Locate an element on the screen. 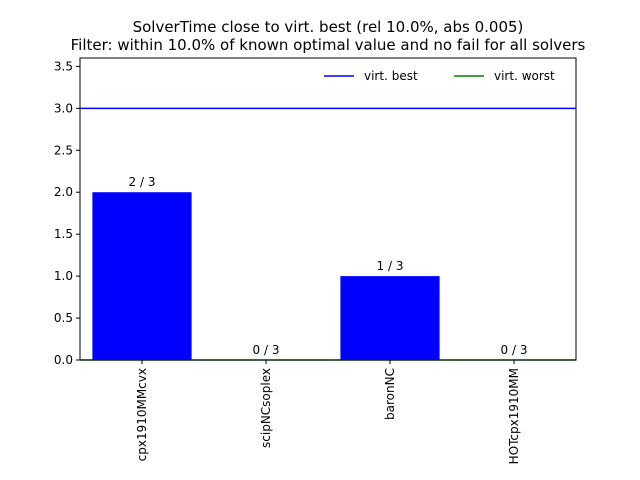 The height and width of the screenshot is (480, 640). bar-baronNC is located at coordinates (390, 318).